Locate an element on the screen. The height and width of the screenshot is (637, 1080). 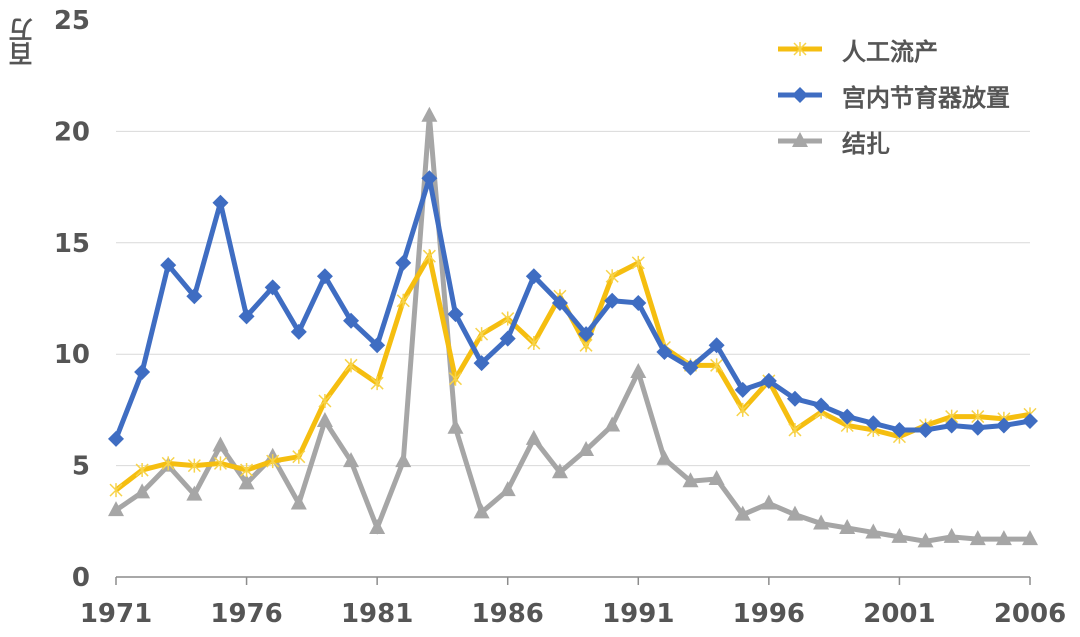
y-axis-ticks: 0 5 10 15 20 25 is located at coordinates (72, 299).